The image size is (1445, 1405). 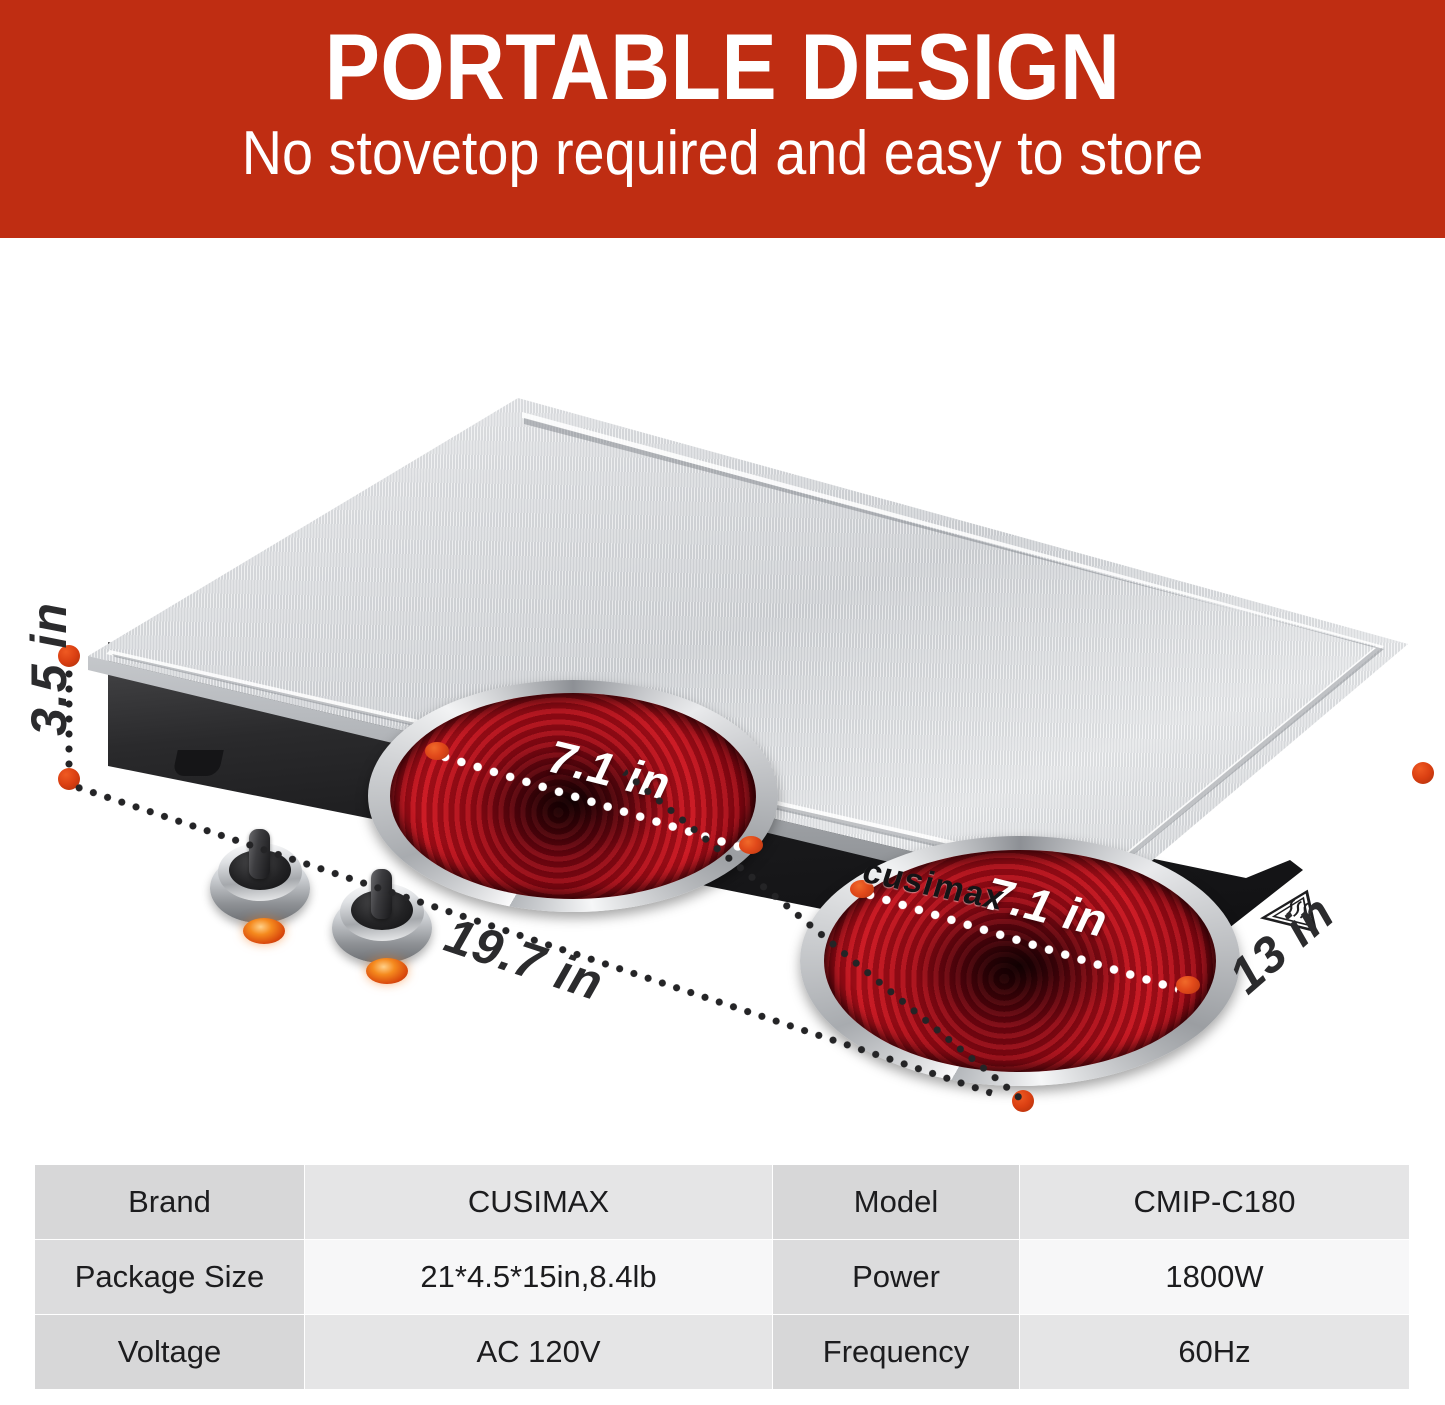 I want to click on left-burner, so click(x=573, y=796).